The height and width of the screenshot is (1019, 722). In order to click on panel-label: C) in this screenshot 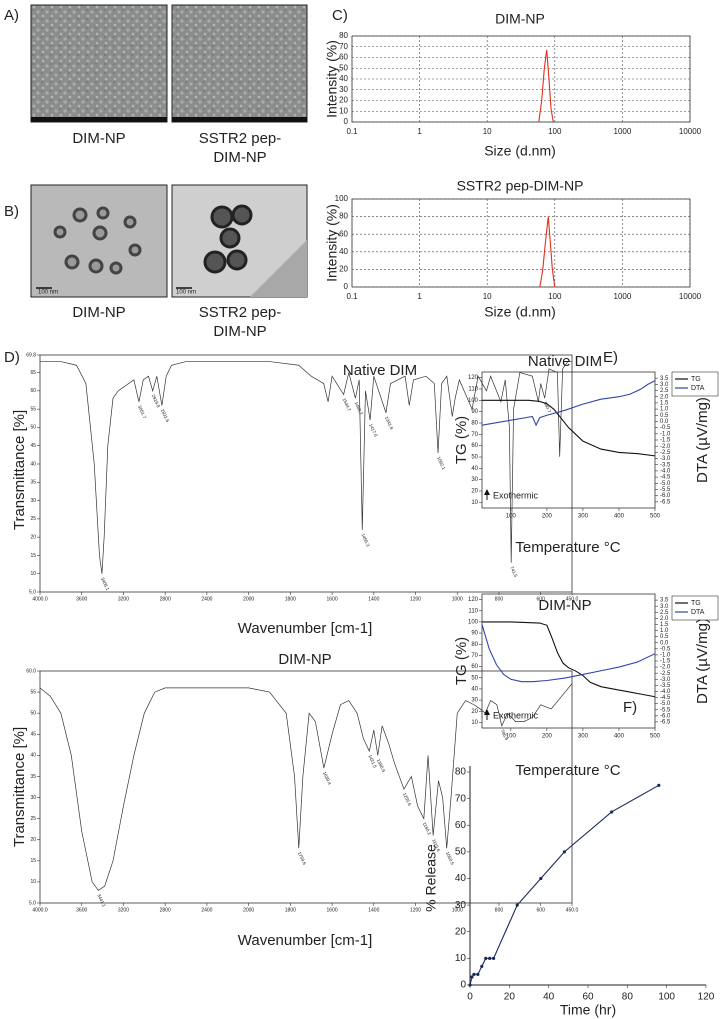, I will do `click(340, 15)`.